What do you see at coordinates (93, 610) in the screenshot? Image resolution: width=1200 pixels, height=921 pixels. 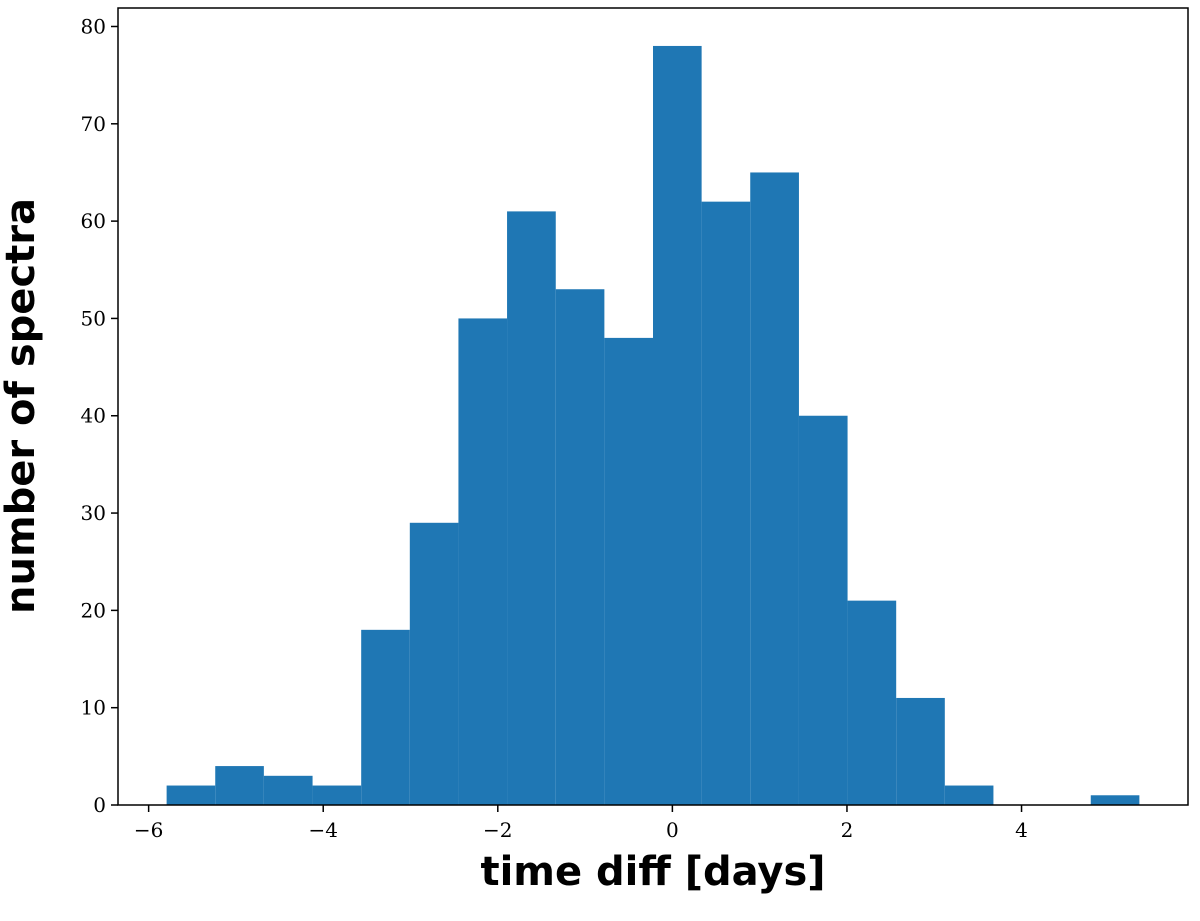 I see `y-tick-label: 20` at bounding box center [93, 610].